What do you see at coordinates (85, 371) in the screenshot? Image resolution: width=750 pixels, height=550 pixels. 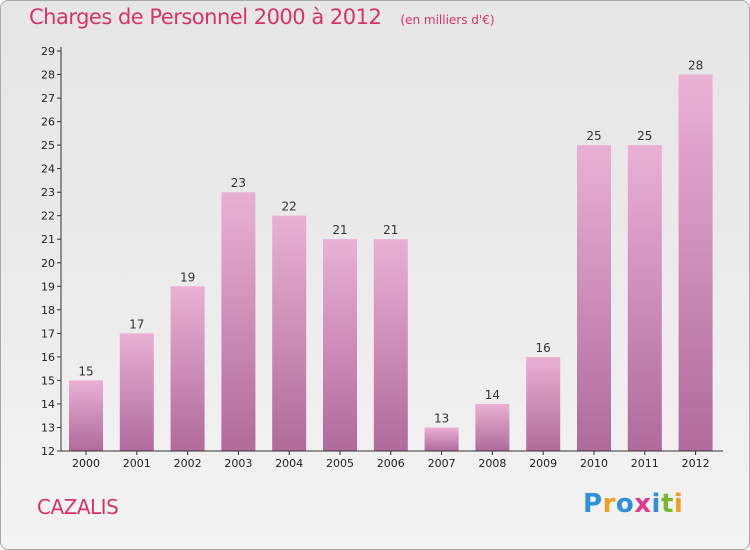 I see `bar-value-label: 15` at bounding box center [85, 371].